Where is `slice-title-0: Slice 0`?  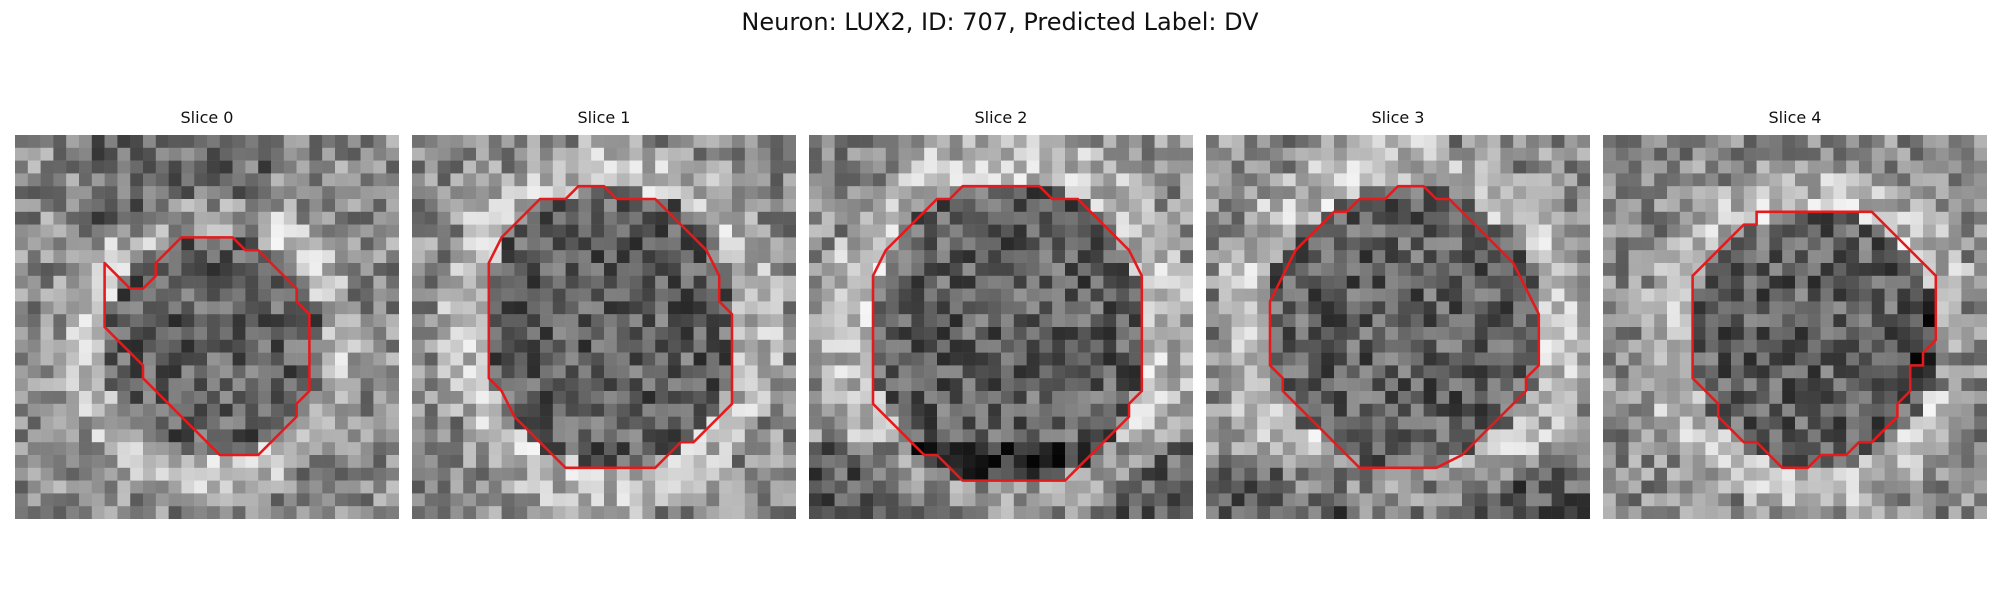 slice-title-0: Slice 0 is located at coordinates (207, 117).